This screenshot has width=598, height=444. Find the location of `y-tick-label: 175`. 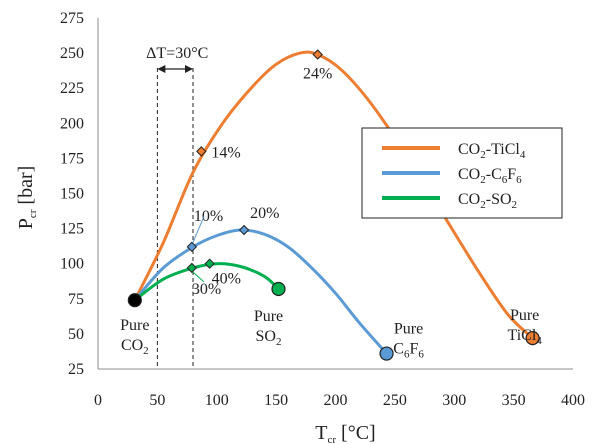

y-tick-label: 175 is located at coordinates (72, 158).